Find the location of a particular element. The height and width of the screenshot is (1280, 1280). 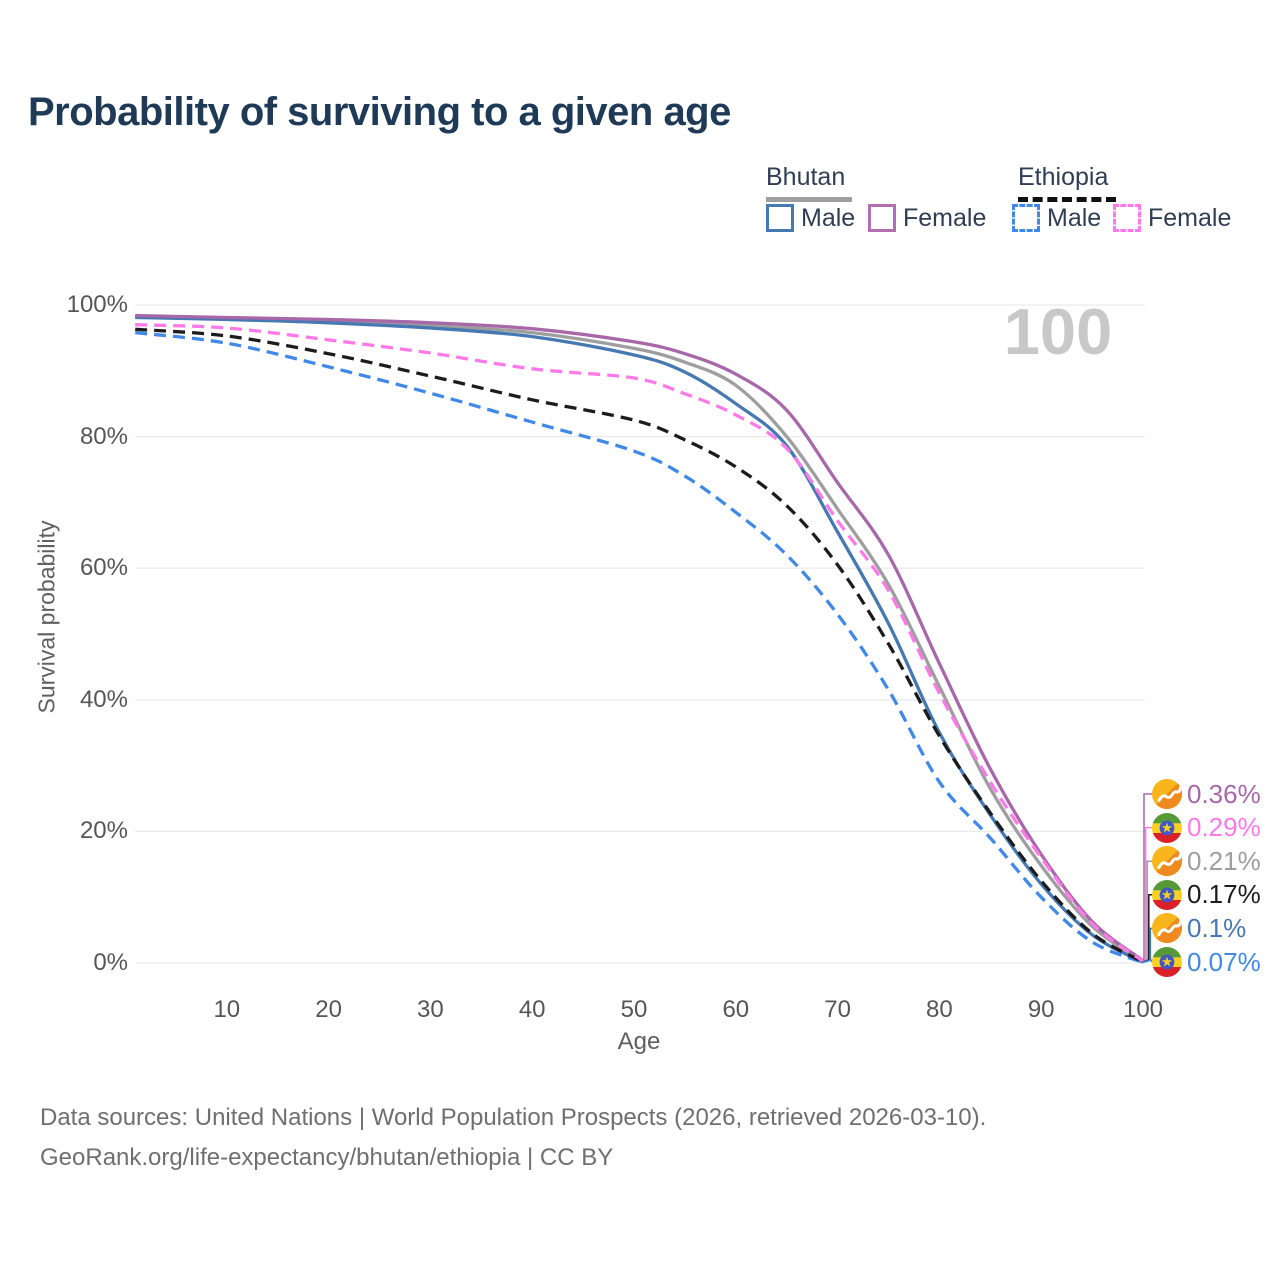

legend-group-bhutan: Bhutan is located at coordinates (809, 182).